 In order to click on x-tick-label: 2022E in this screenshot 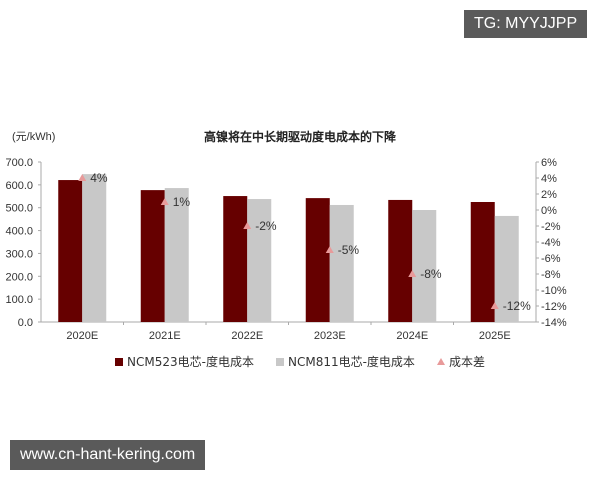, I will do `click(247, 336)`.